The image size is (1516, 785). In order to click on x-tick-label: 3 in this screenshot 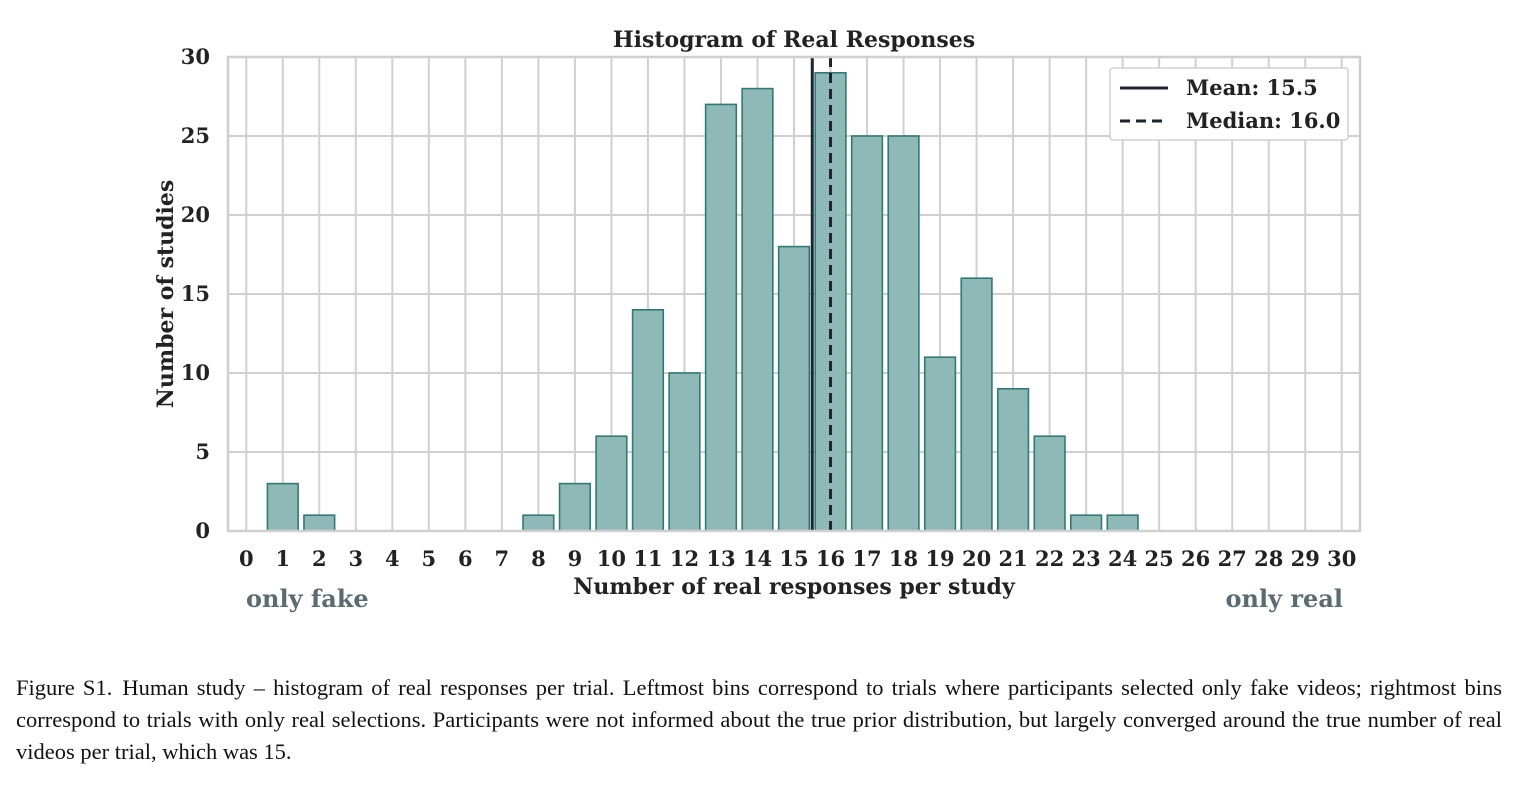, I will do `click(355, 558)`.